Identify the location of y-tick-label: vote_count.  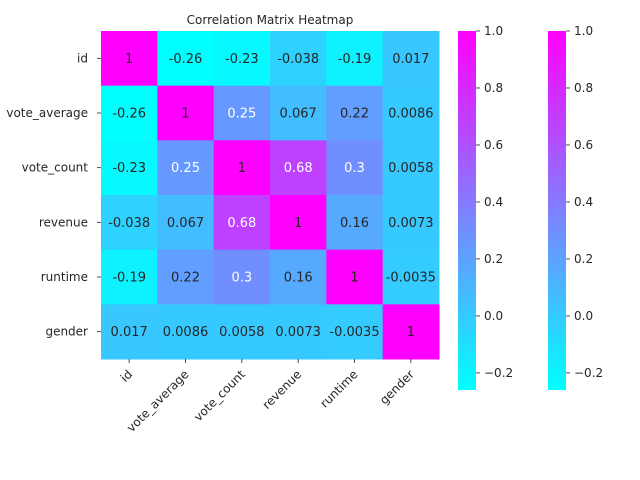
(55, 168).